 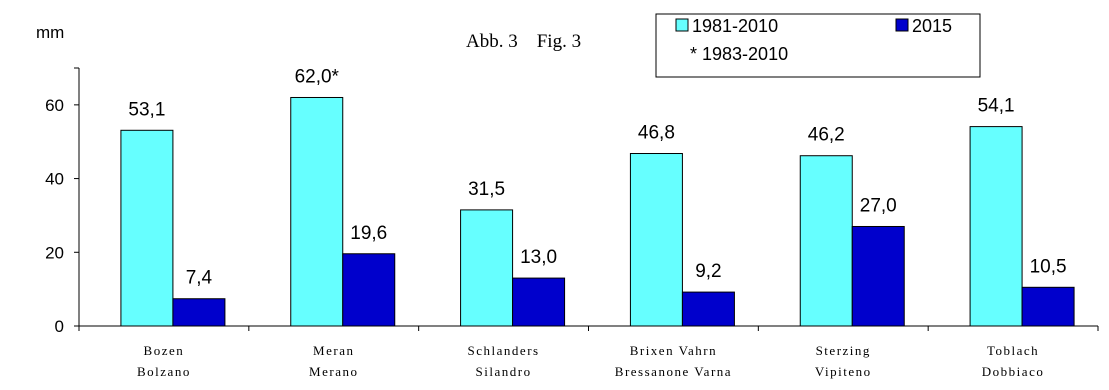 I want to click on category-label: Meran, so click(x=333, y=350).